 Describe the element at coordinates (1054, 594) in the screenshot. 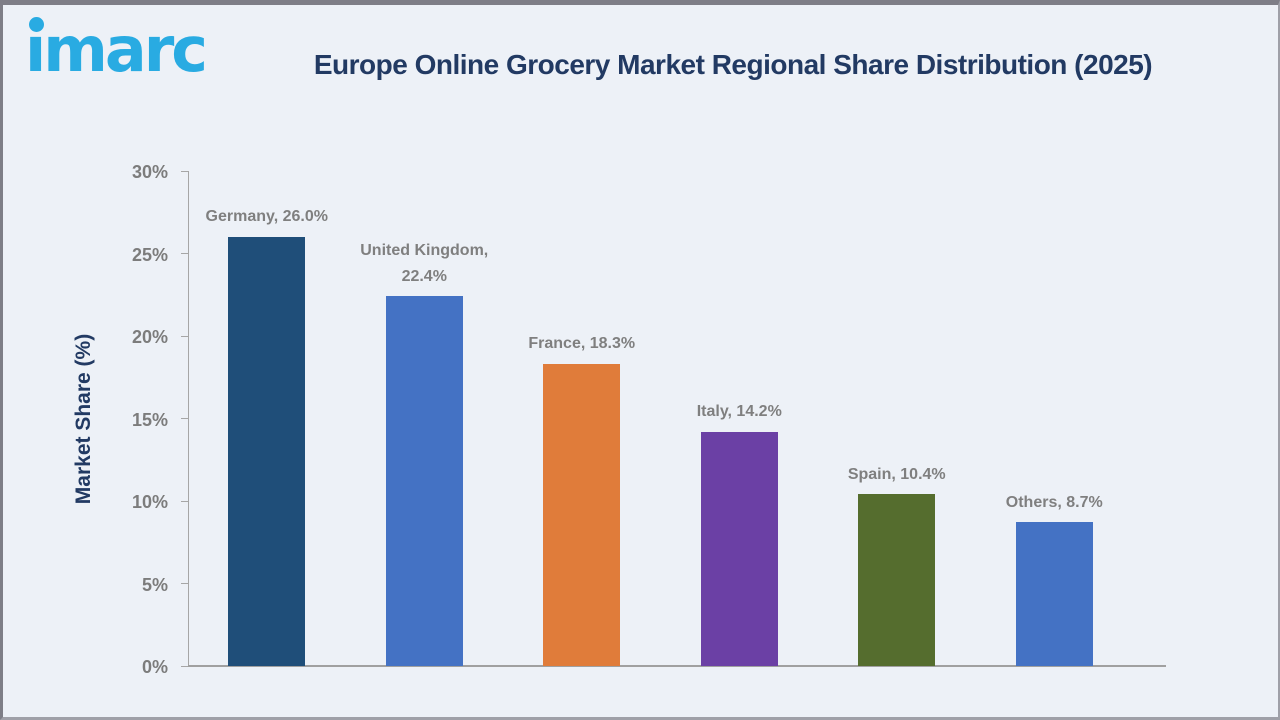

I see `bar-others` at that location.